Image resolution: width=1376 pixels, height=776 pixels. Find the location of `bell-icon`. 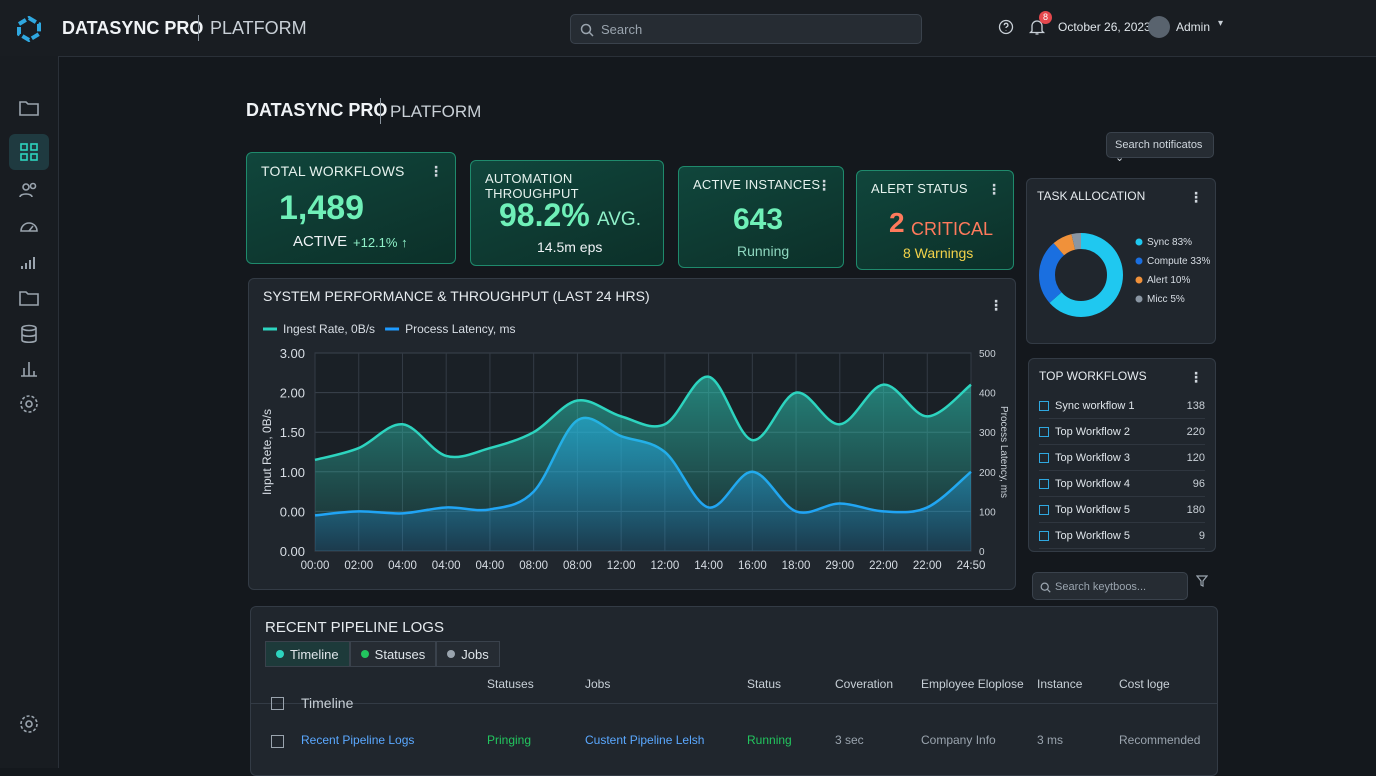

bell-icon is located at coordinates (1037, 27).